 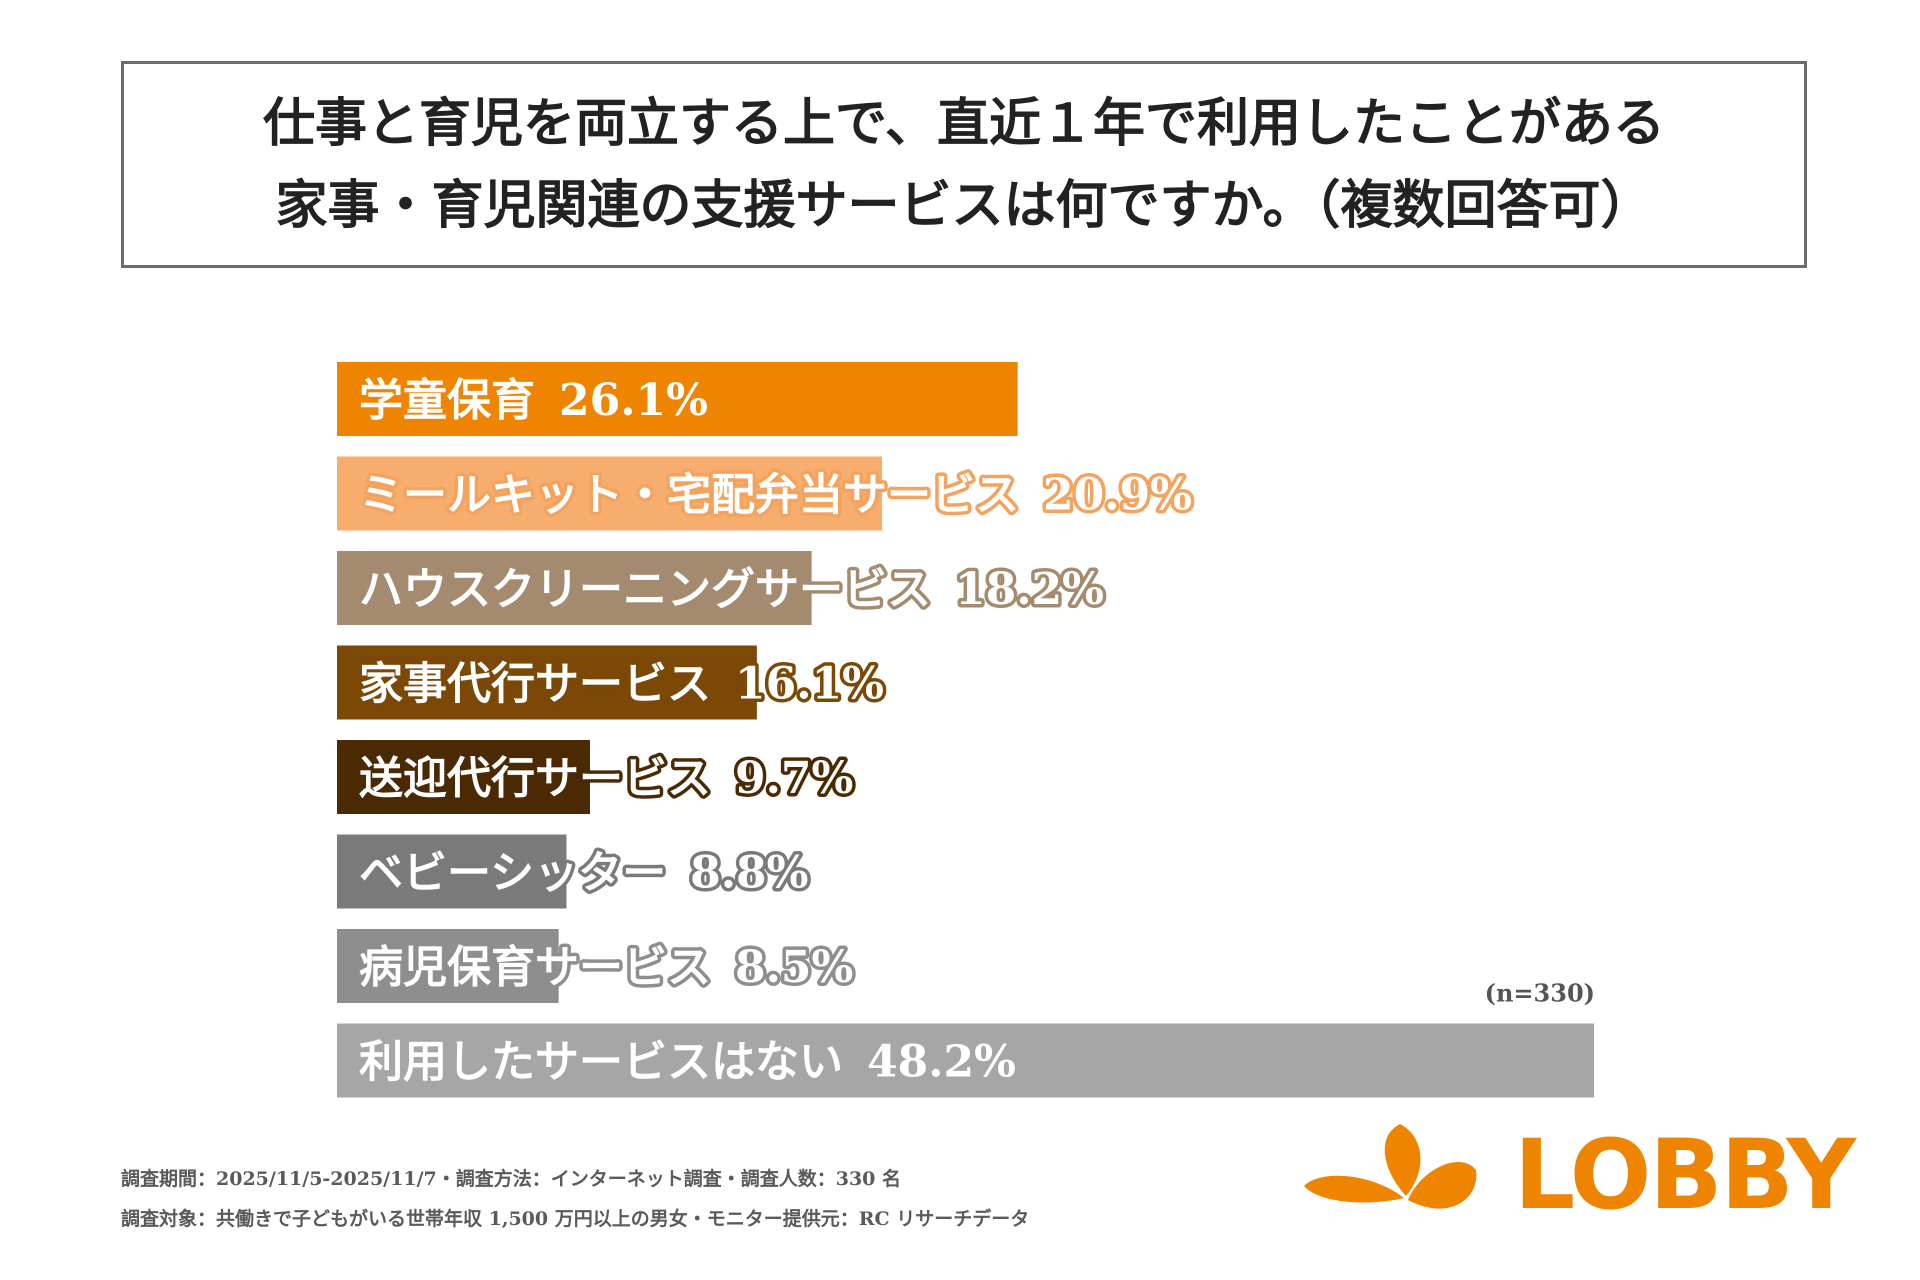 What do you see at coordinates (964, 205) in the screenshot?
I see `chart-title-line-2: 家事・育児関連の支援サービスは何ですか。（複数回答可）` at bounding box center [964, 205].